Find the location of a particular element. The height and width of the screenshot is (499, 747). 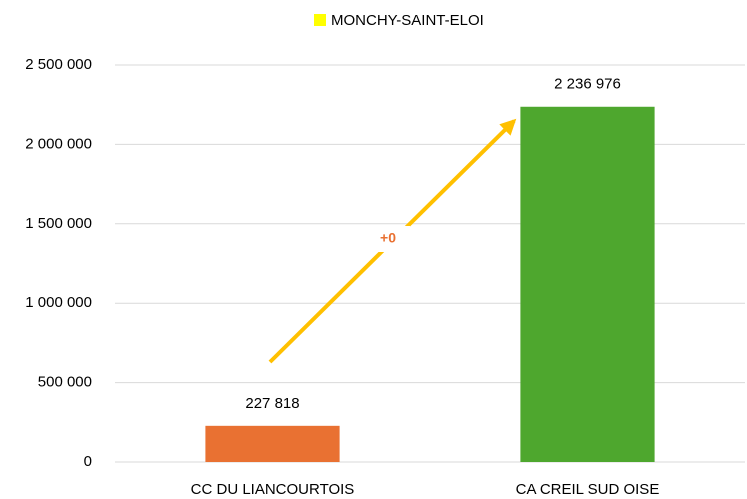

value-label: 227 818 is located at coordinates (272, 403).